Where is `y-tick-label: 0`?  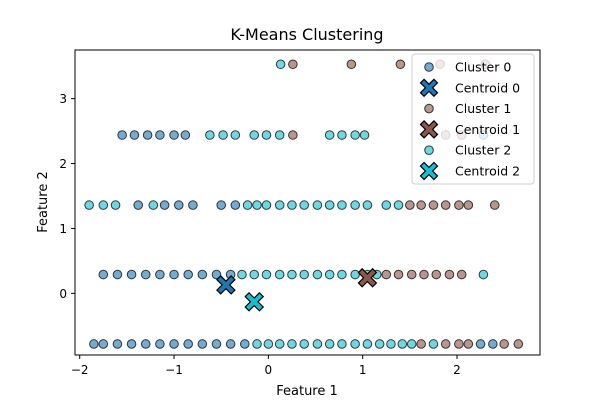 y-tick-label: 0 is located at coordinates (63, 294).